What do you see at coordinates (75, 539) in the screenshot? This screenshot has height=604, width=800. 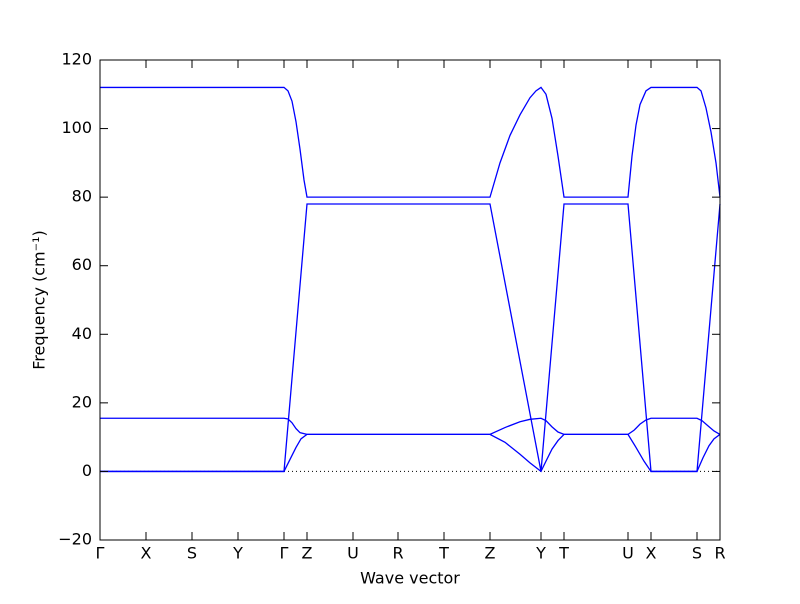 I see `y-tick-label: −20` at bounding box center [75, 539].